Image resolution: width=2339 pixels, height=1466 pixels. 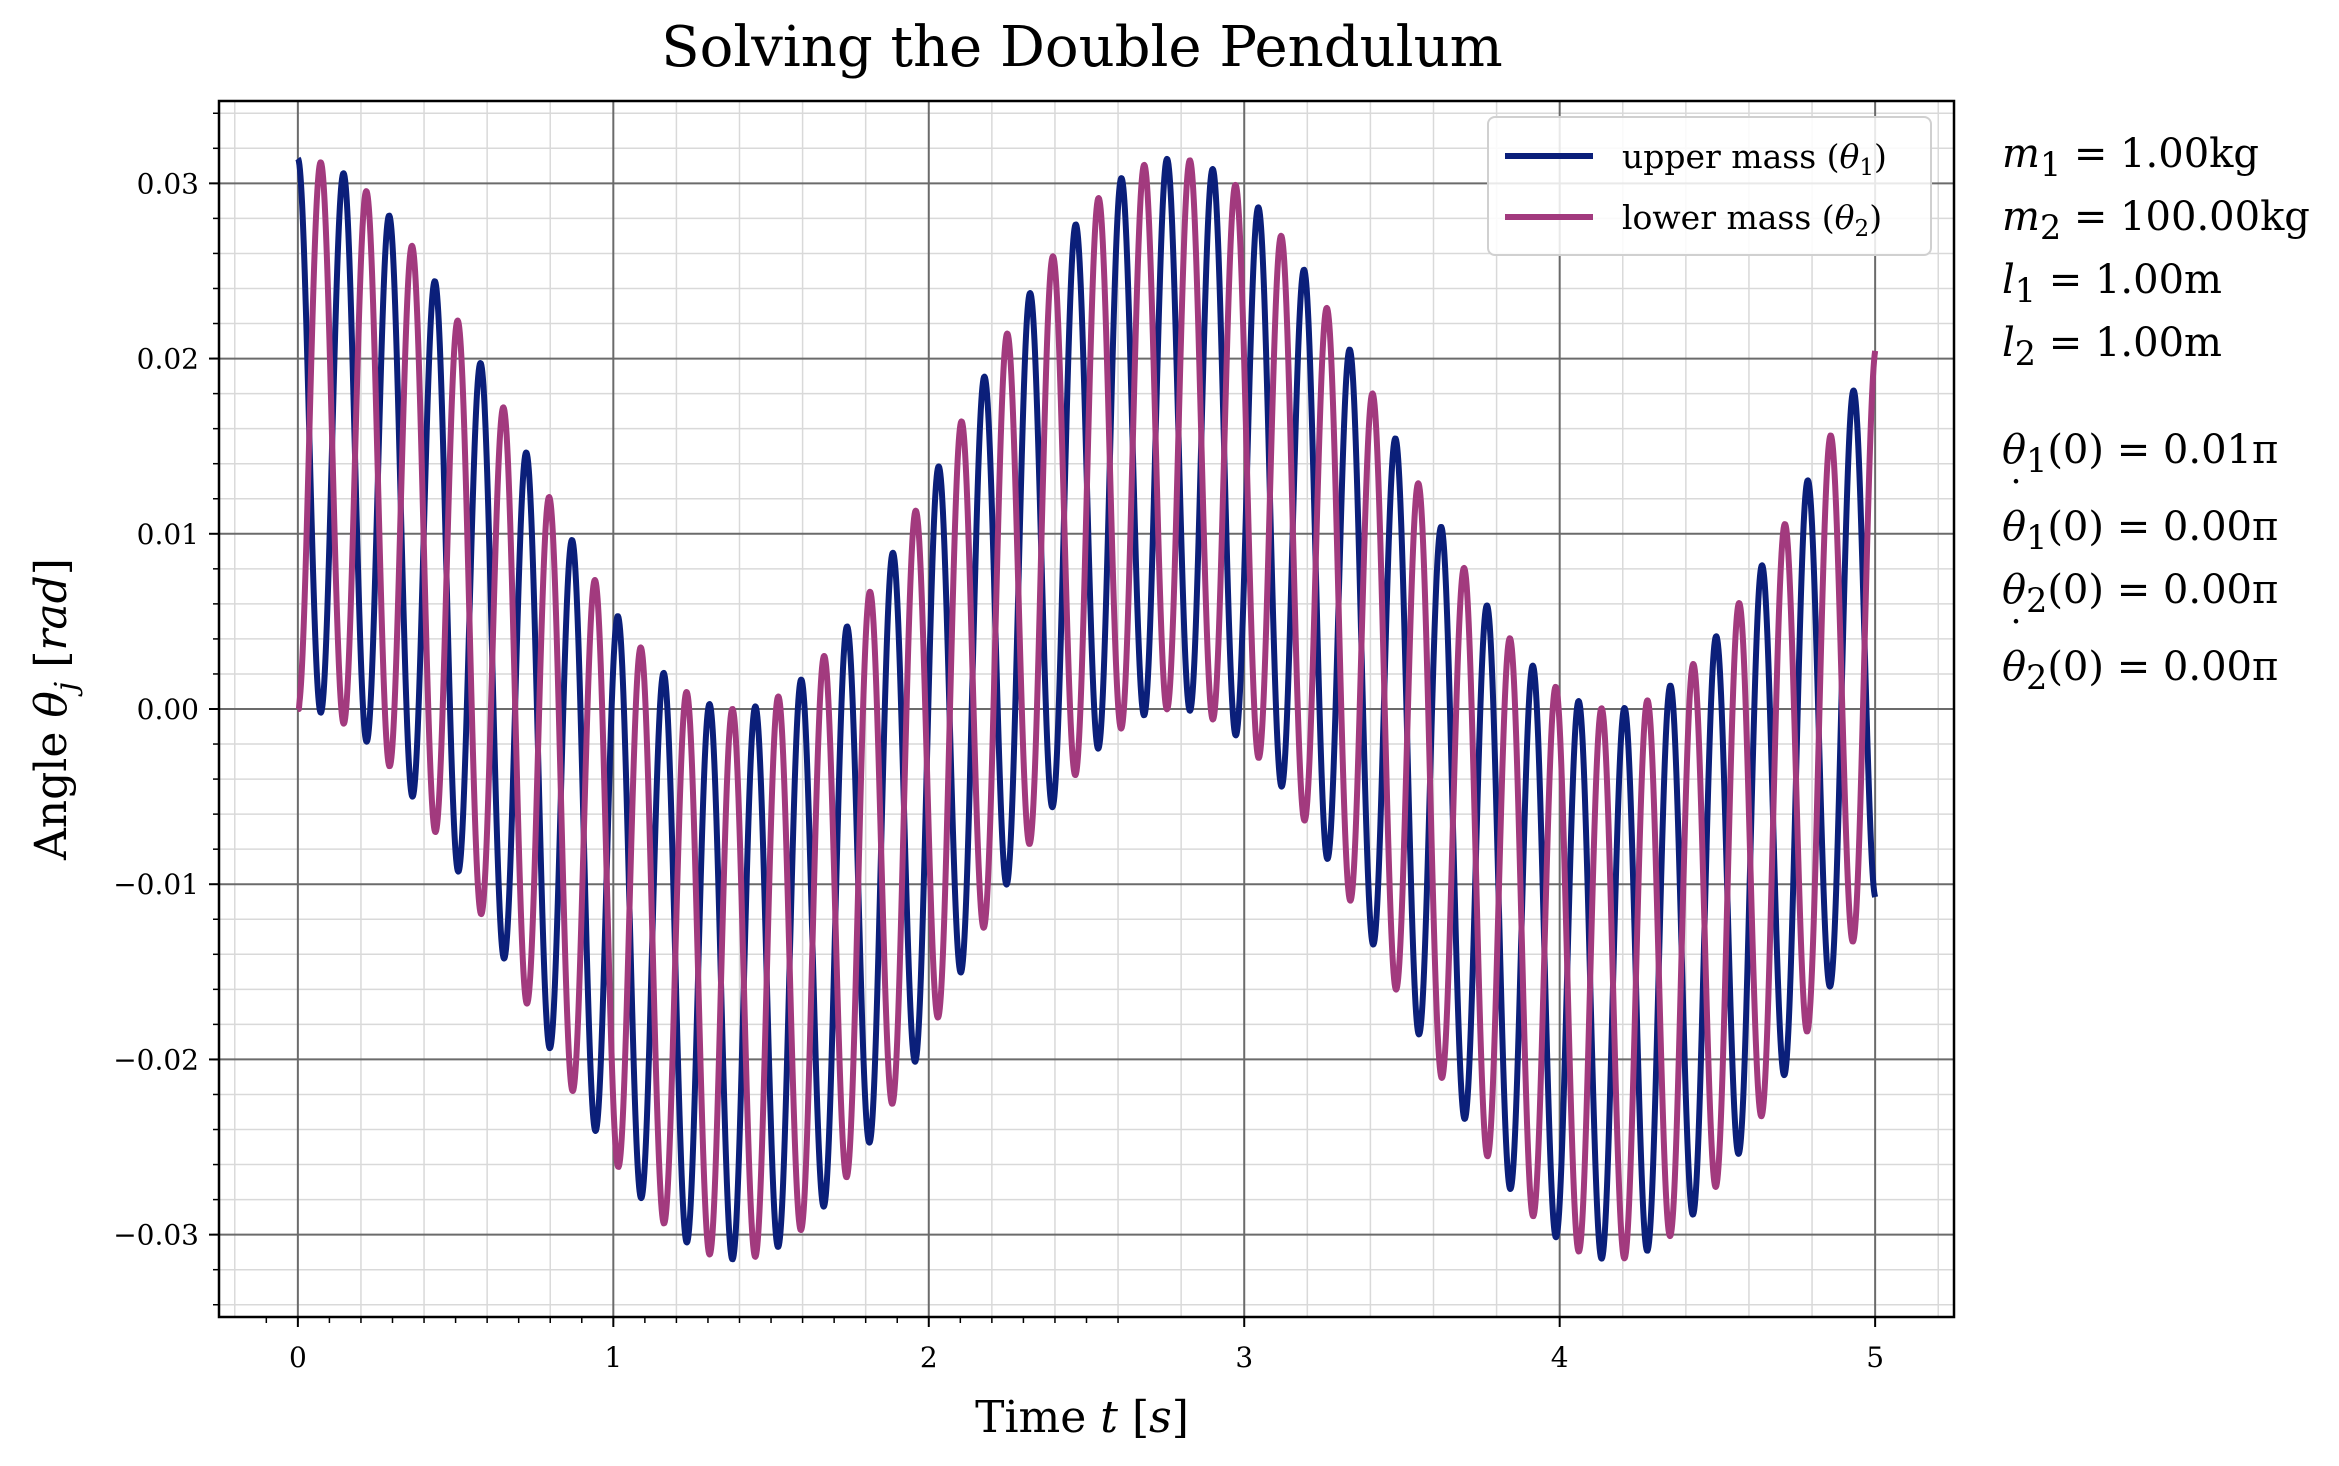 What do you see at coordinates (156, 884) in the screenshot?
I see `y-tick-label: −0.01` at bounding box center [156, 884].